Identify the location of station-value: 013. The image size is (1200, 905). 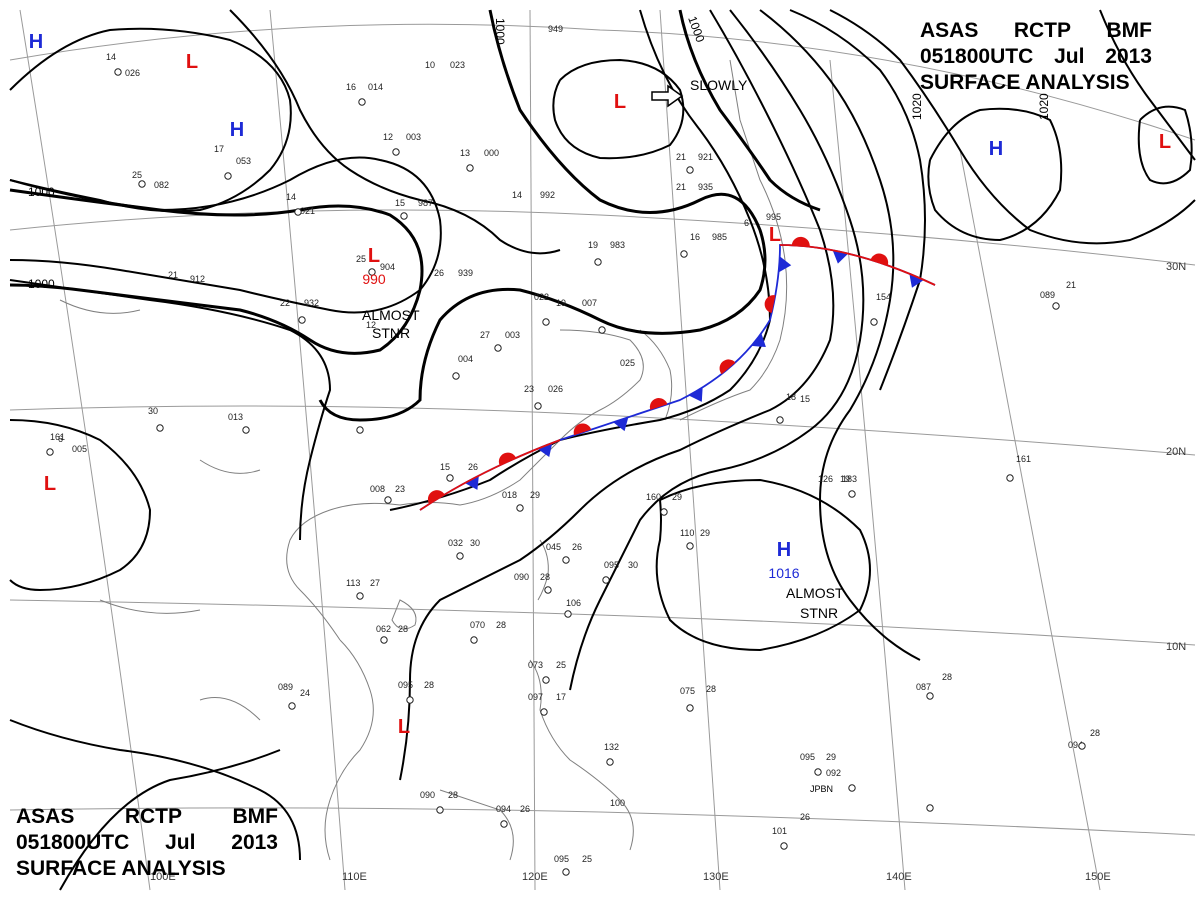
(235, 417).